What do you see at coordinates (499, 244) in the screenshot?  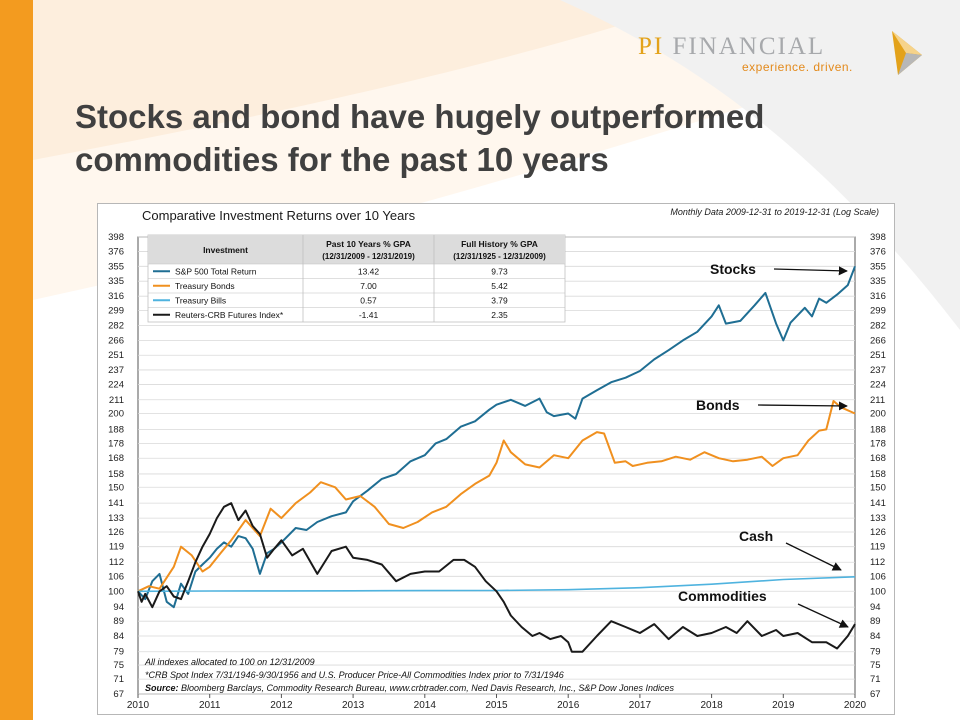 I see `table-header: Full History % GPA` at bounding box center [499, 244].